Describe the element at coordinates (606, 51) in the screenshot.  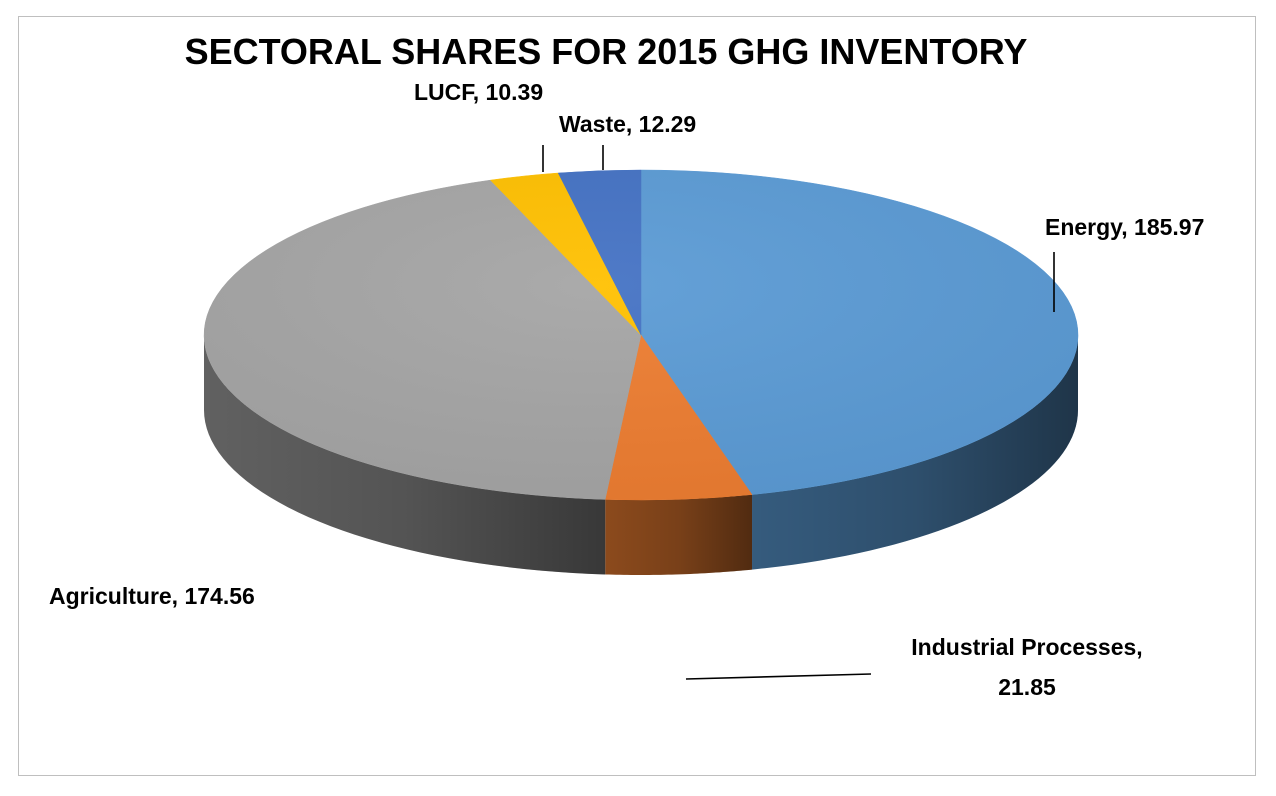
I see `chart-title: SECTORAL SHARES FOR 2015 GHG INVENTORY` at that location.